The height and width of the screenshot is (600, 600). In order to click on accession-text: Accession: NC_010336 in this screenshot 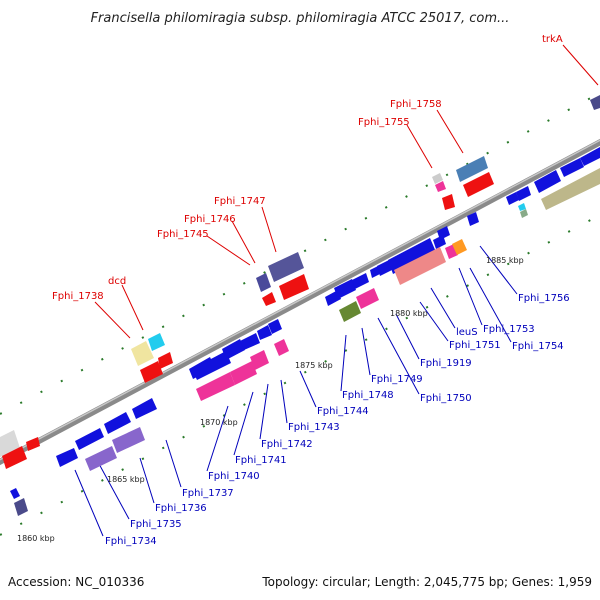, I will do `click(76, 582)`.